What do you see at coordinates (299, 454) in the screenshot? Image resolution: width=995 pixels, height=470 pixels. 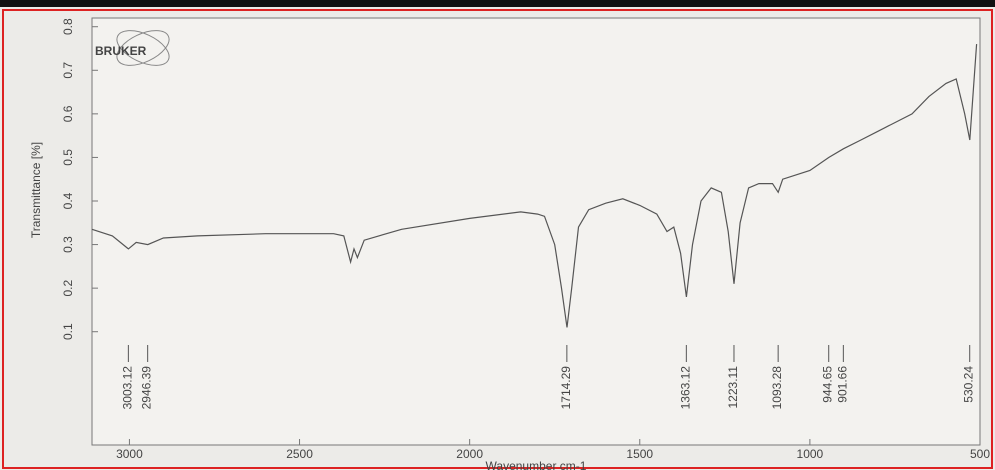 I see `x-tick-label: 2500` at bounding box center [299, 454].